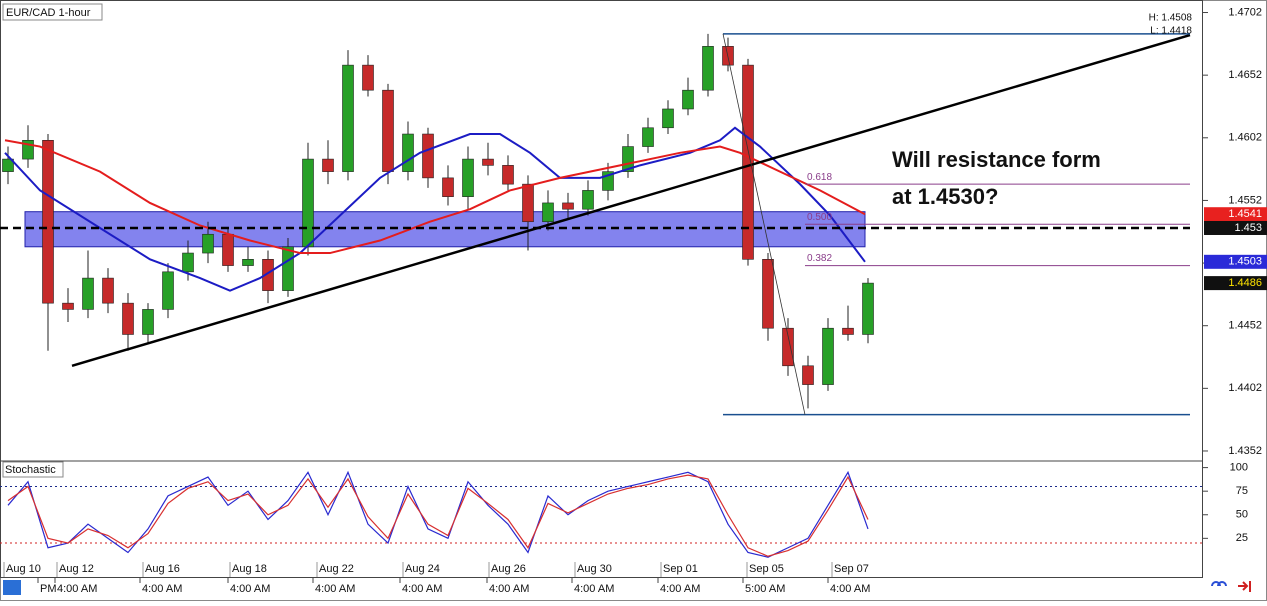  What do you see at coordinates (819, 217) in the screenshot?
I see `fib-label: 0.500` at bounding box center [819, 217].